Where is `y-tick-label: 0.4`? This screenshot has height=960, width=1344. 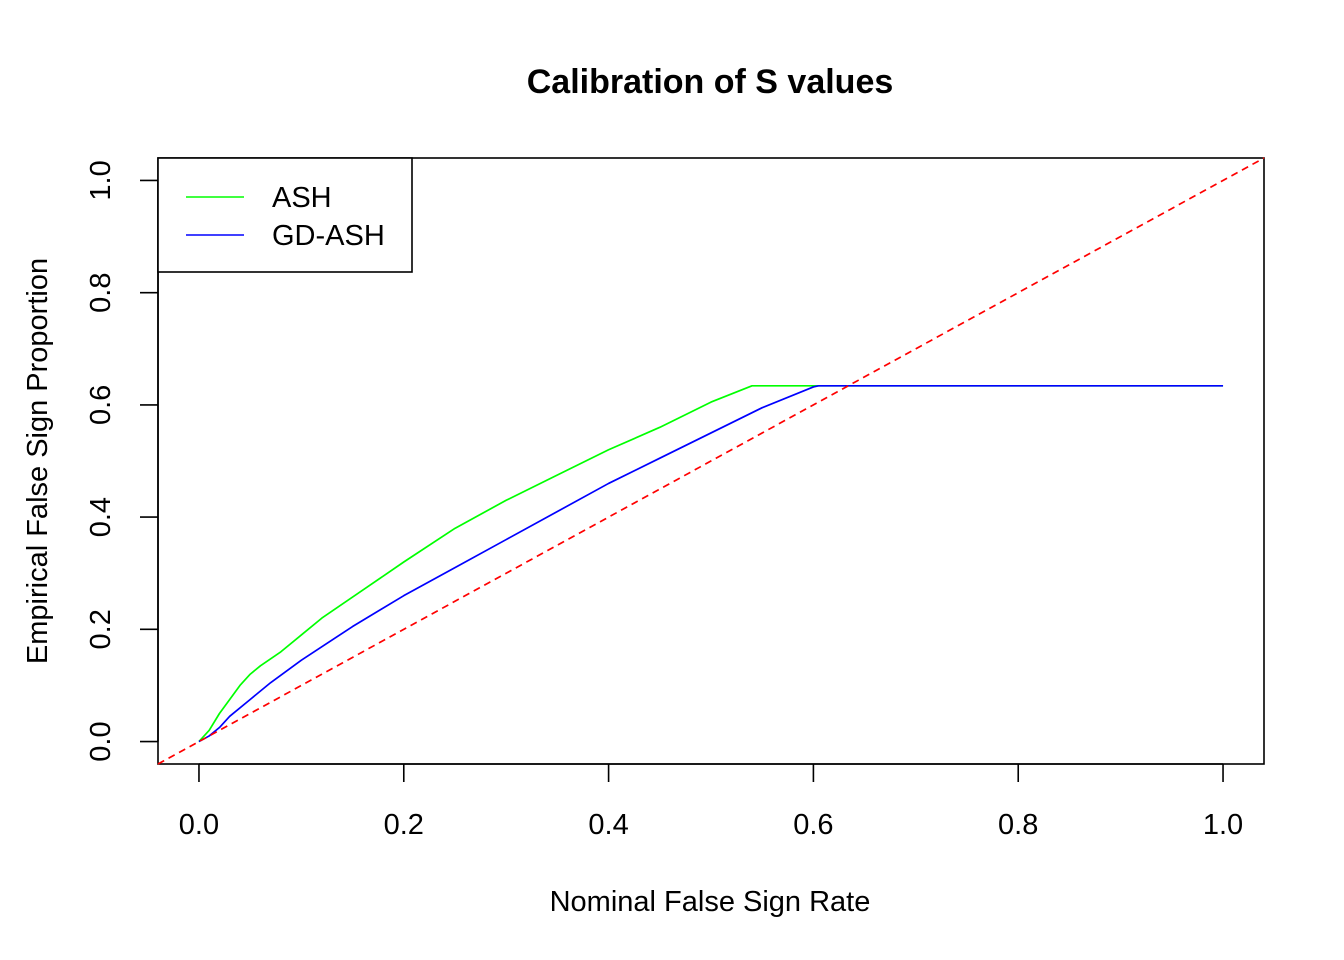
y-tick-label: 0.4 is located at coordinates (101, 517).